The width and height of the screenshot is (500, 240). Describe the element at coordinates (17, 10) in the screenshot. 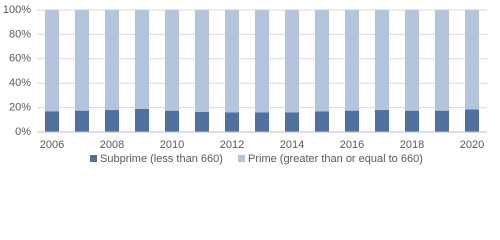

I see `y-tick-label: 100%` at that location.